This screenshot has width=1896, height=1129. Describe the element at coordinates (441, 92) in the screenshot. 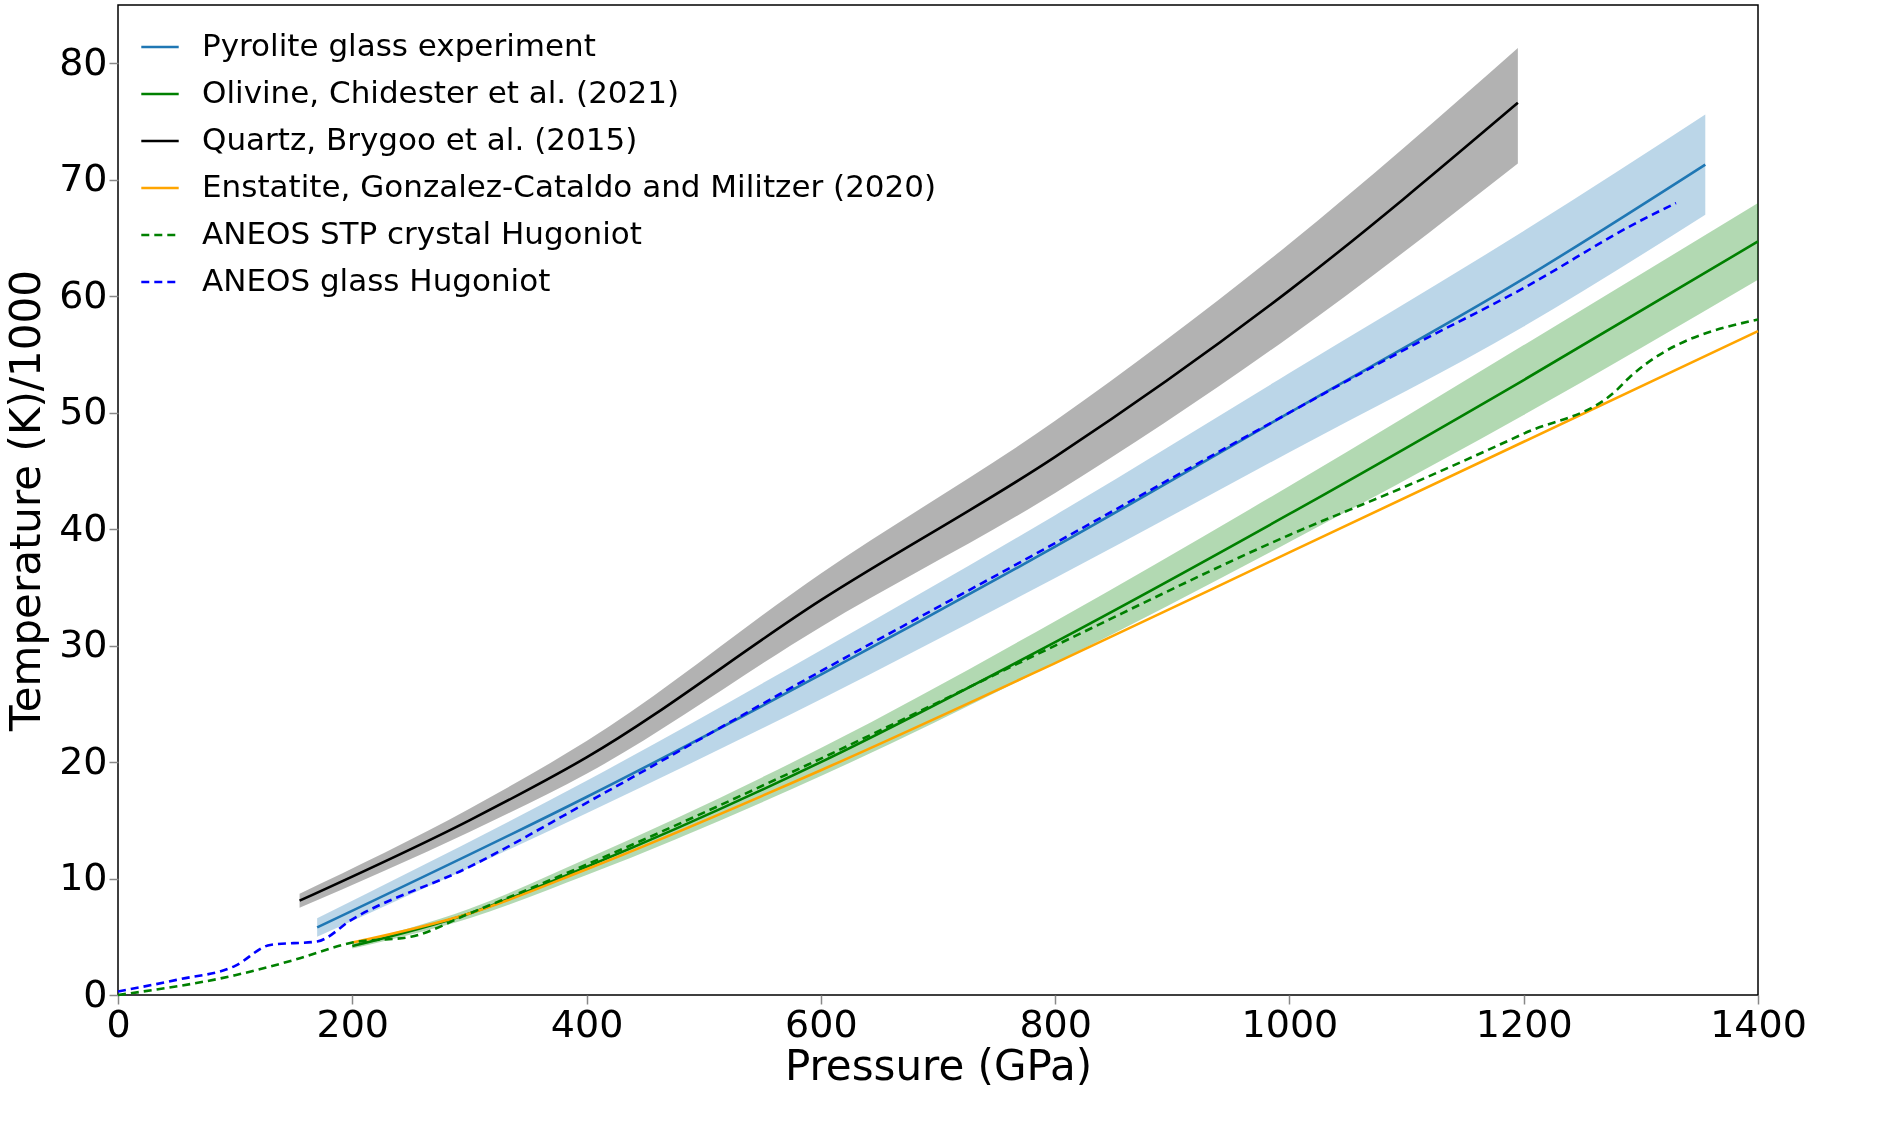

I see `legend-label: Olivine, Chidester et al. (2021)` at that location.